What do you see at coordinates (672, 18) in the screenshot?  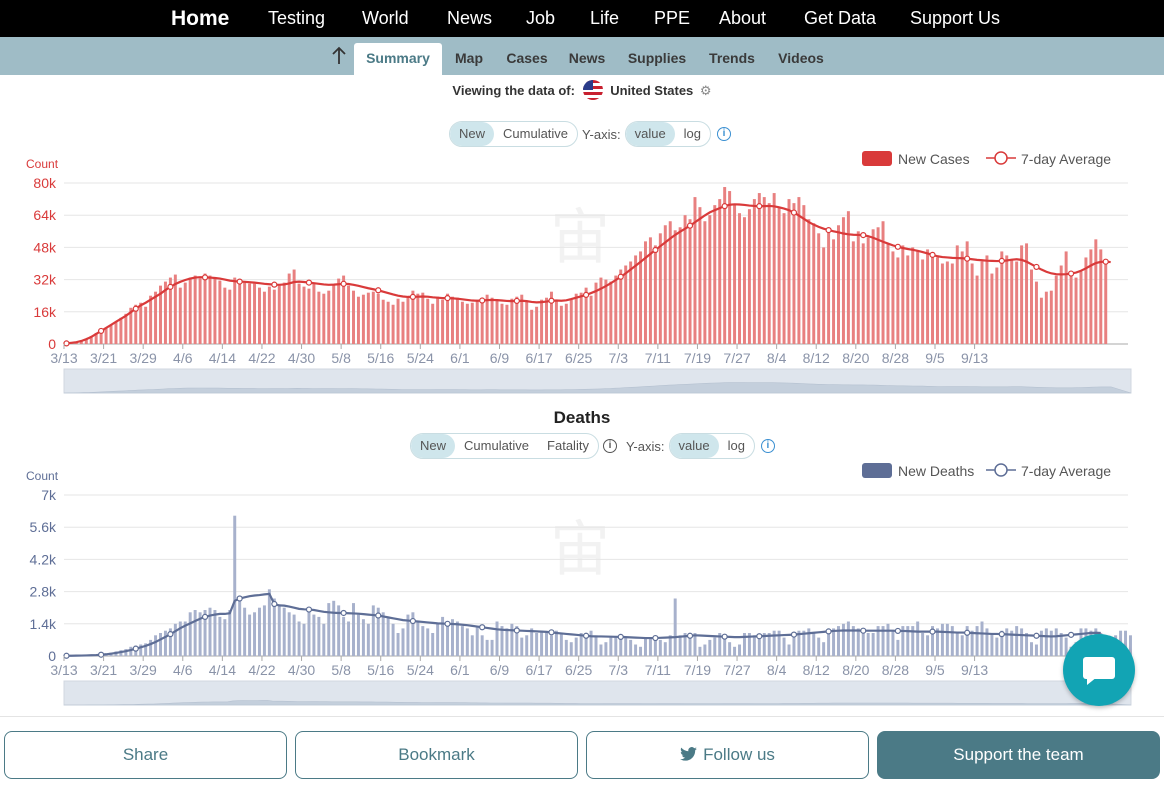 I see `nav-ppe: PPE` at bounding box center [672, 18].